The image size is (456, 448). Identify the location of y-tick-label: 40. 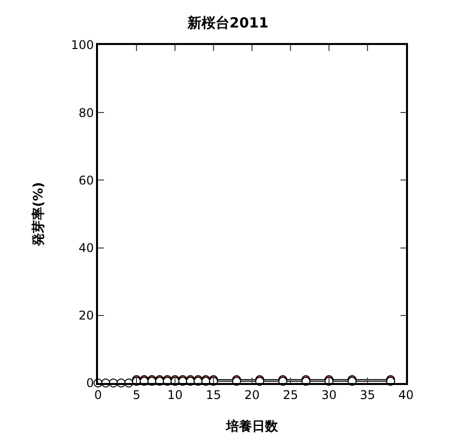
(86, 248).